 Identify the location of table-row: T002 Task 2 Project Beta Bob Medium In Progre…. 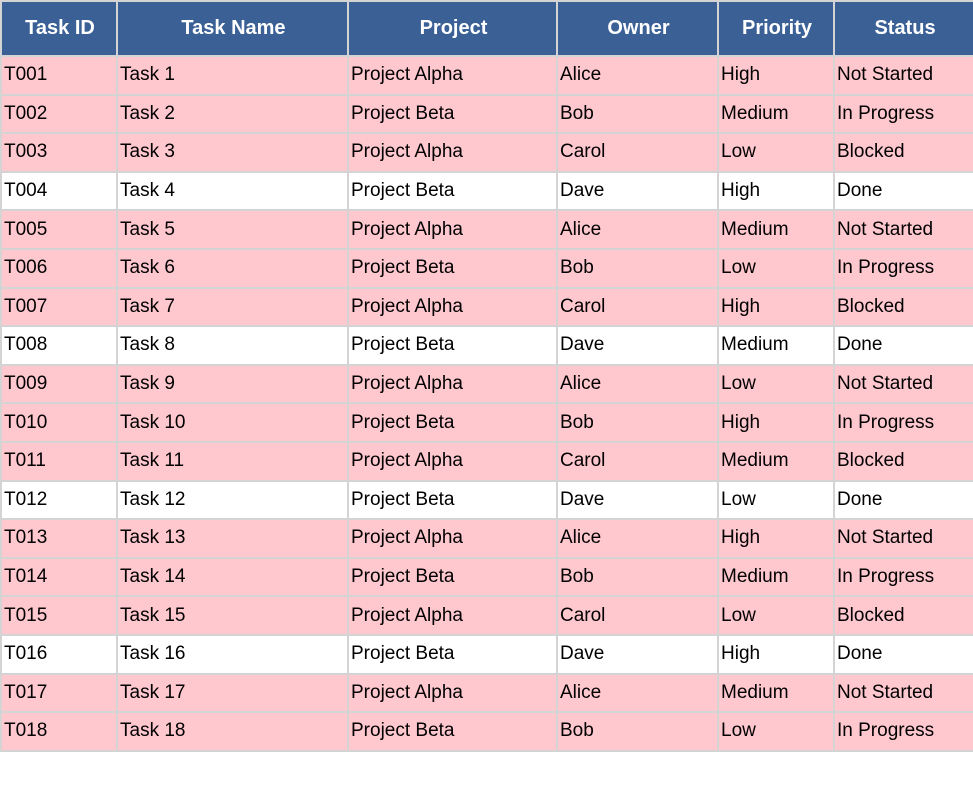
(486, 114).